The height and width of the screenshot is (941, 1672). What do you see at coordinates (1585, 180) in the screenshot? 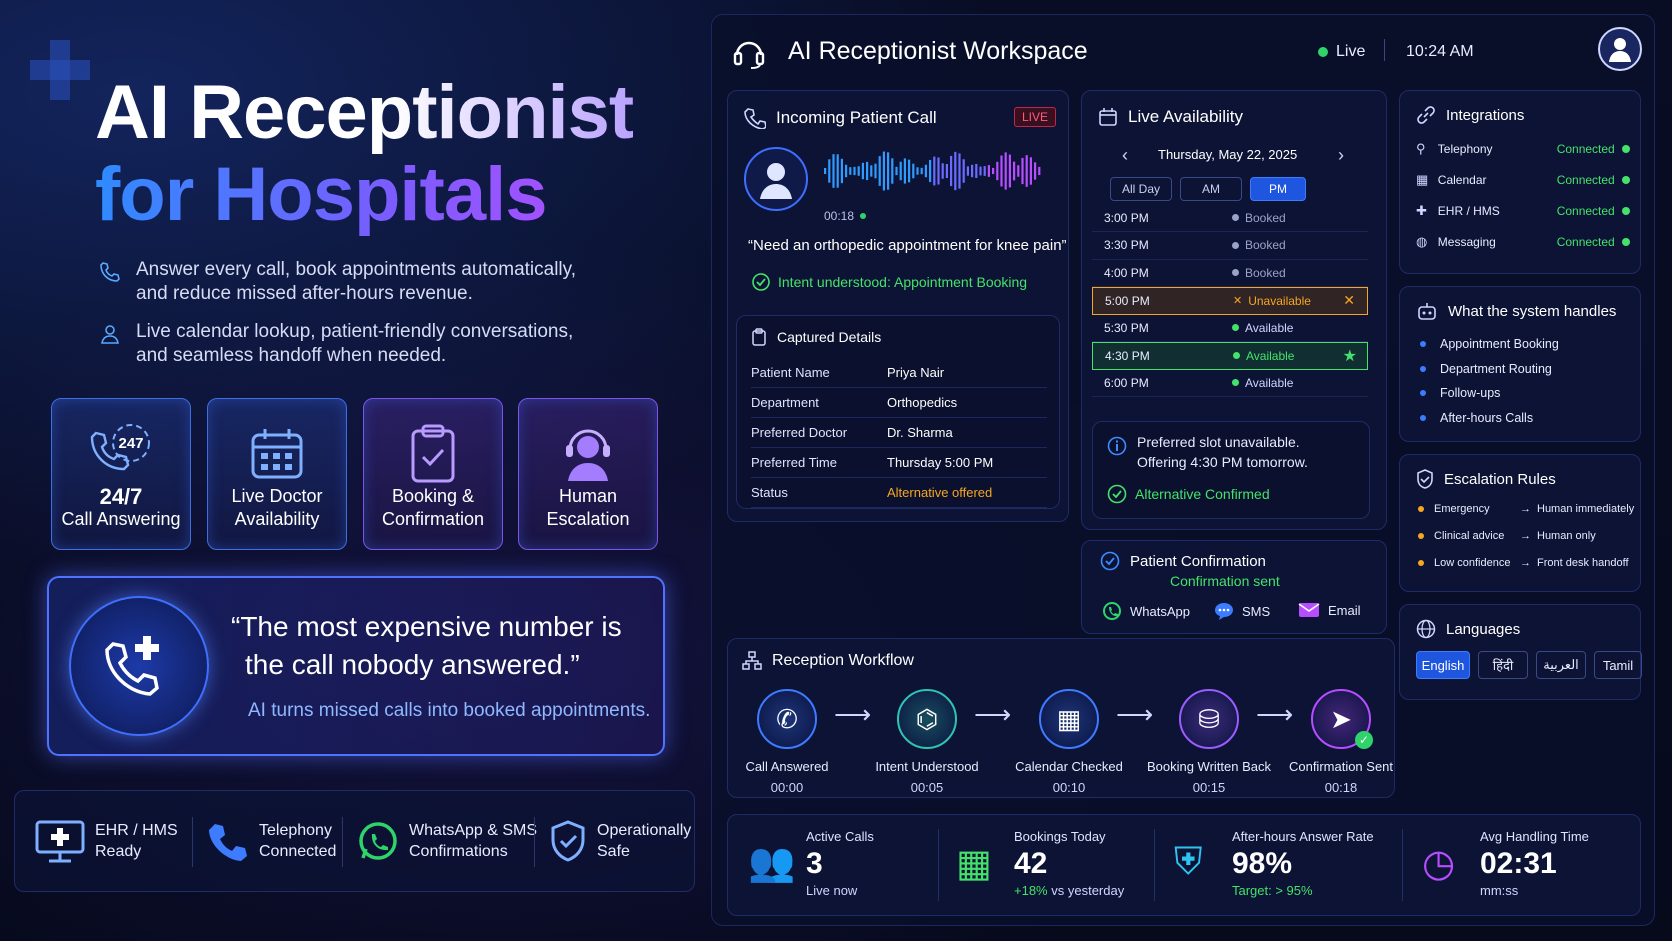
I see `integration-status: Connected` at bounding box center [1585, 180].